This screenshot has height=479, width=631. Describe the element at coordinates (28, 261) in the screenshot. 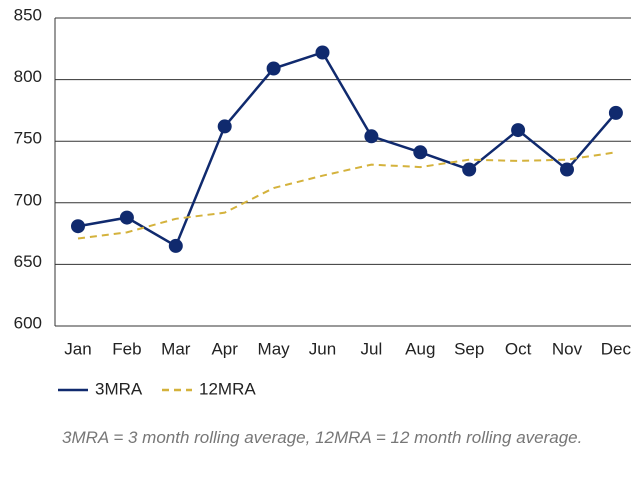

I see `y-tick-label: 650` at that location.